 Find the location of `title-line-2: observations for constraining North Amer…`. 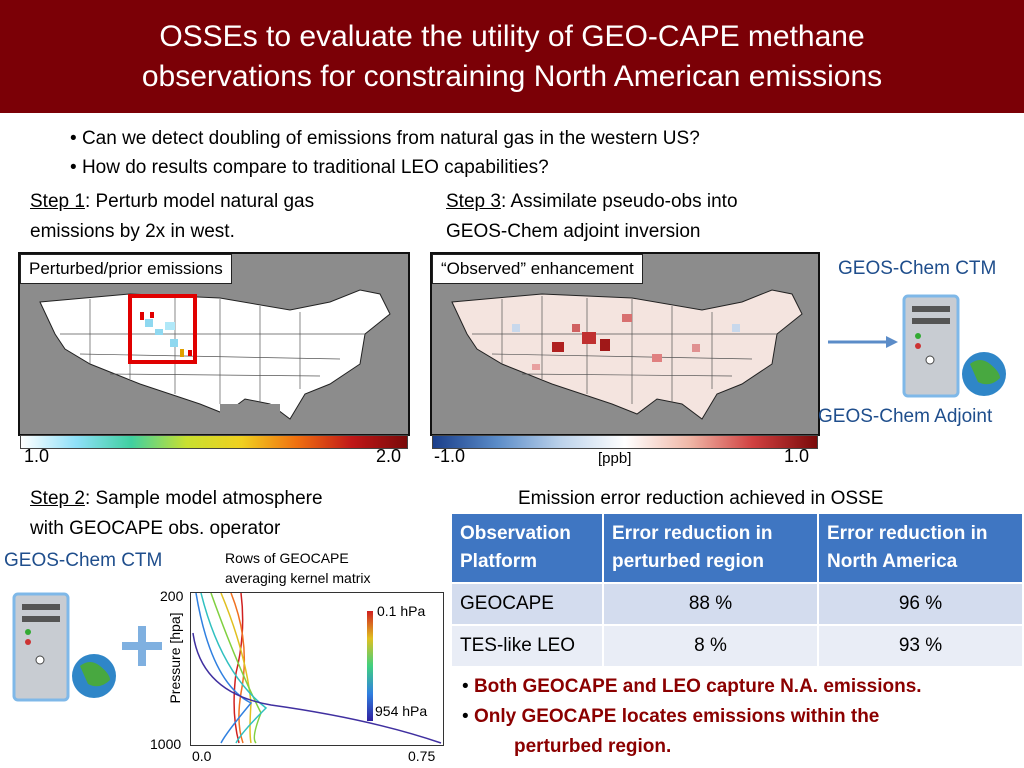

title-line-2: observations for constraining North Amer… is located at coordinates (512, 76).